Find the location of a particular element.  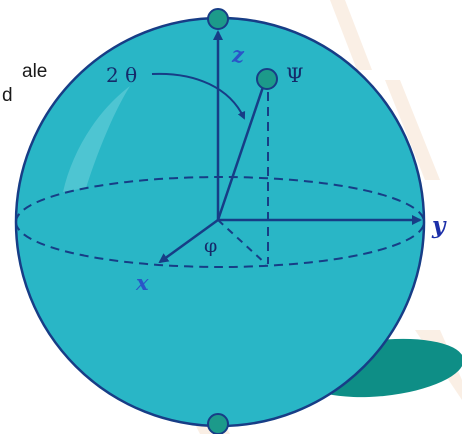

north-pole-point is located at coordinates (218, 19).